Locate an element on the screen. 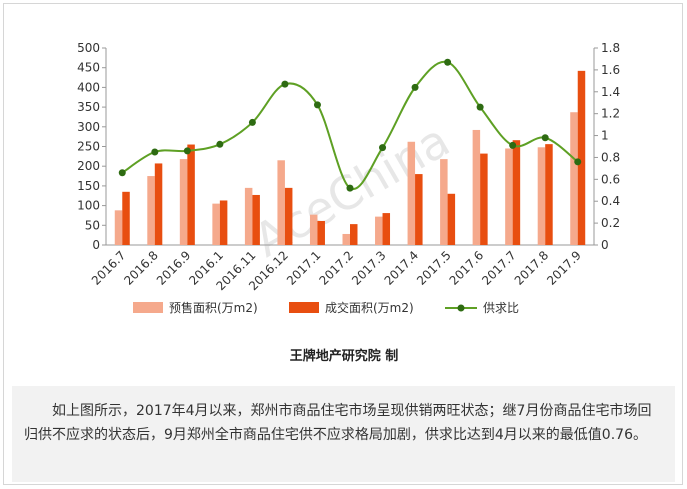  y-left-tick-labels: 0 50 100 150 200 250 300 350 400 450 500 is located at coordinates (91, 146).